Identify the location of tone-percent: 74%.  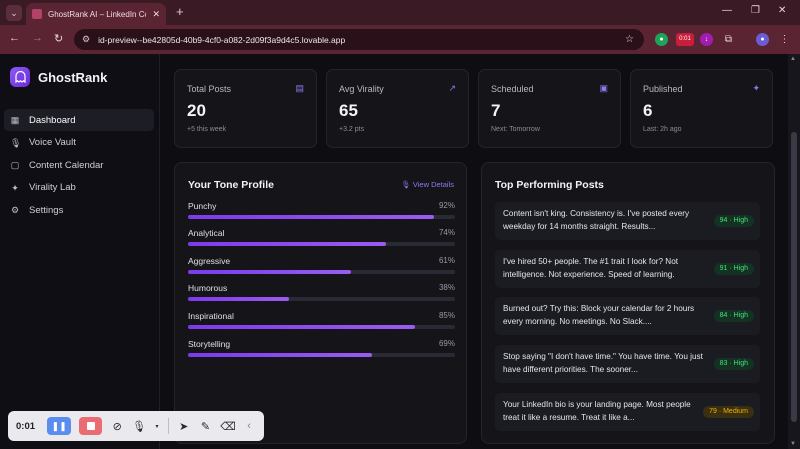
(446, 232).